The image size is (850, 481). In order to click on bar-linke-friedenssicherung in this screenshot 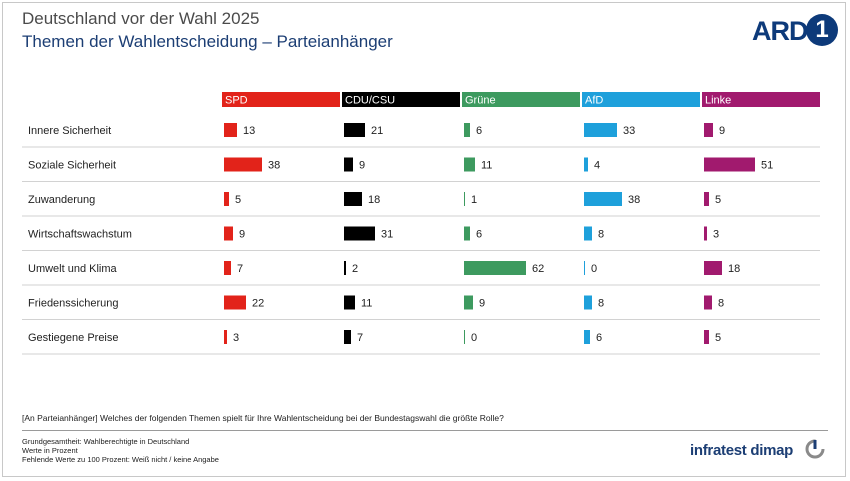, I will do `click(708, 302)`.